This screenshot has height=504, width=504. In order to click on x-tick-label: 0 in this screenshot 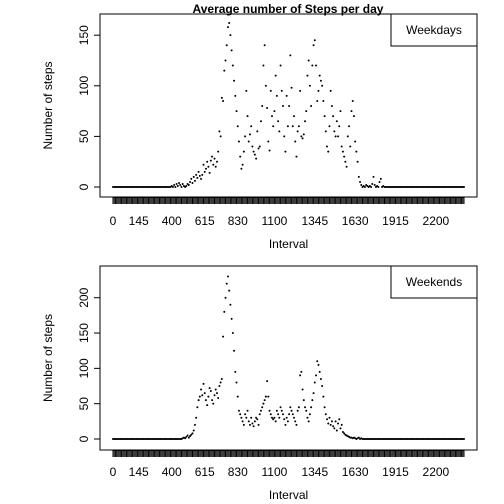, I will do `click(113, 221)`.